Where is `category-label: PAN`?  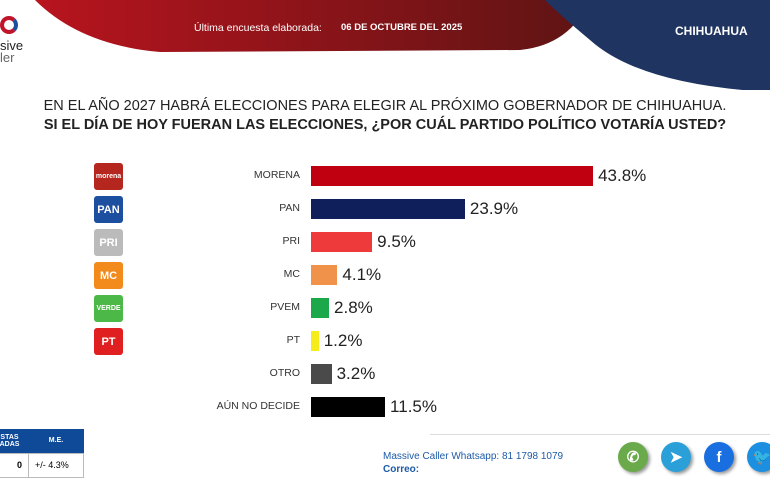
category-label: PAN is located at coordinates (289, 208).